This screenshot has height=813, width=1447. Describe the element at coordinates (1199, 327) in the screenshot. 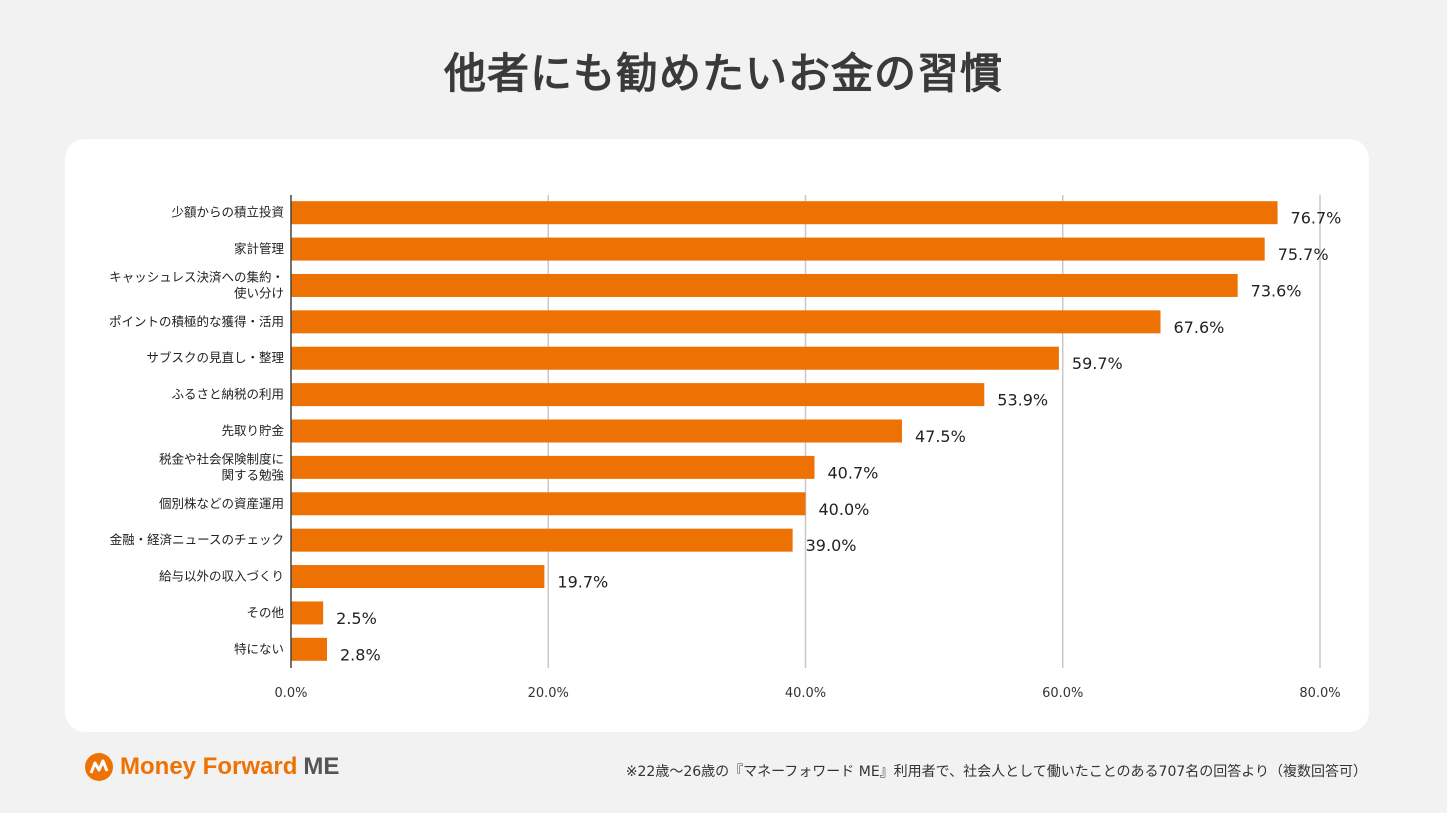

I see `data-label: 67.6%` at that location.